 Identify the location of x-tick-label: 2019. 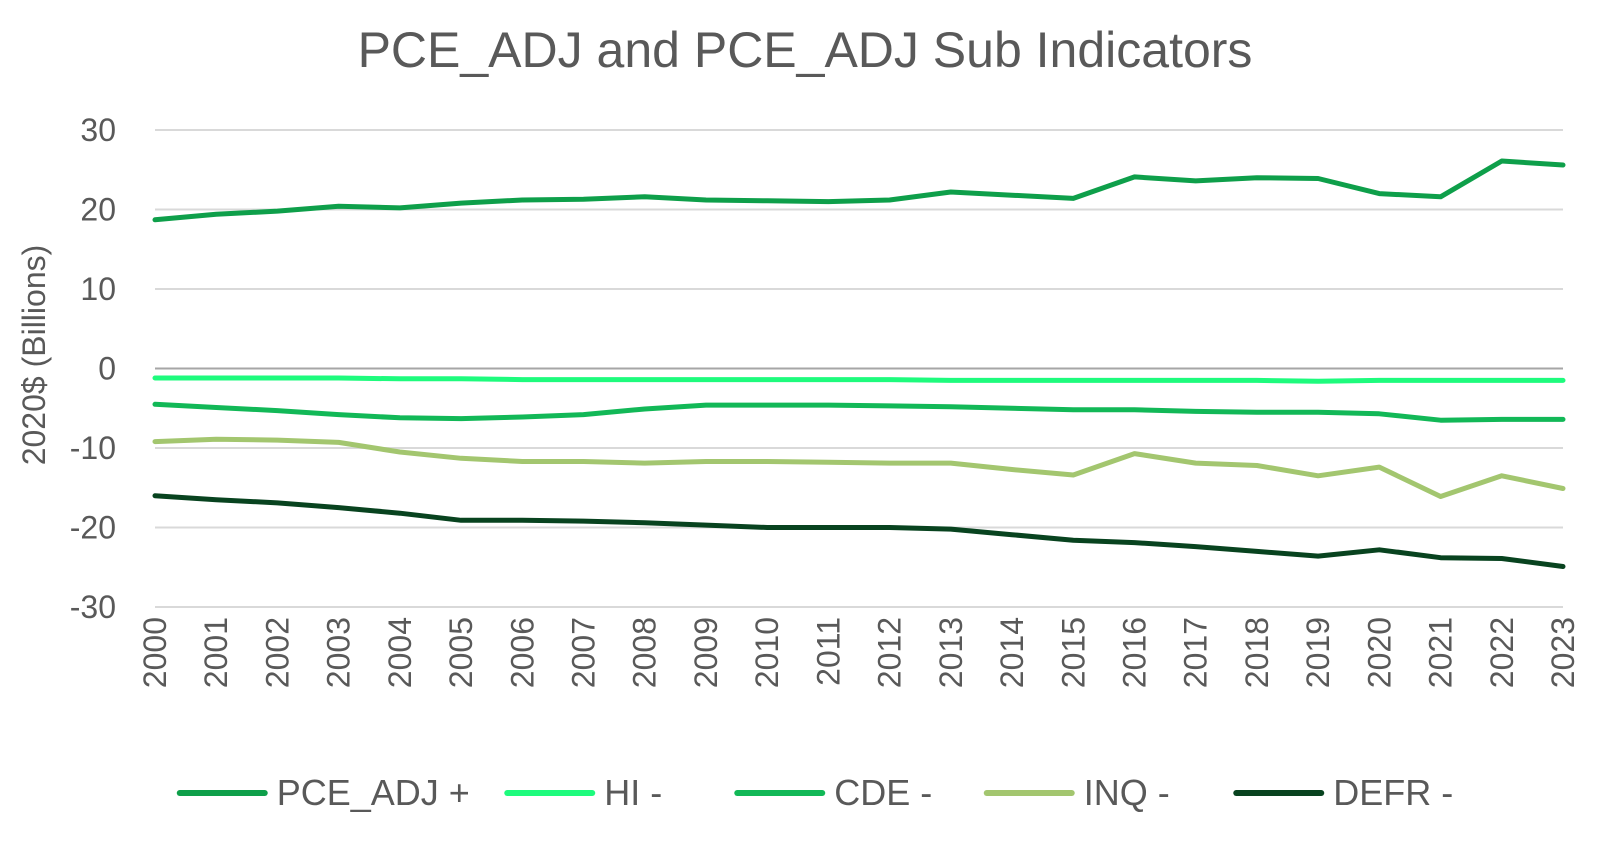
(1318, 652).